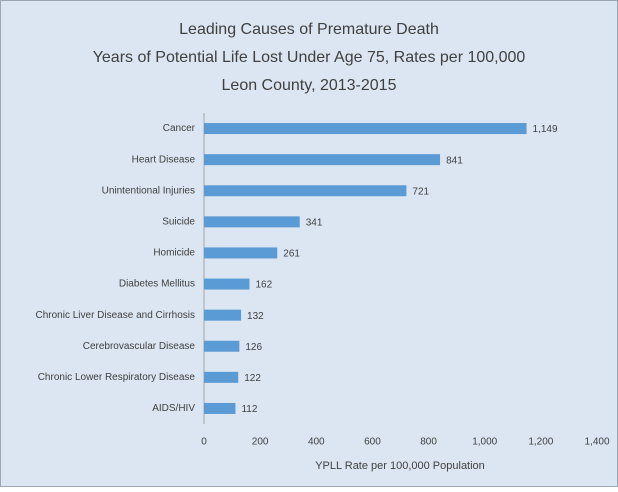 The height and width of the screenshot is (492, 618). I want to click on y-tick-label: Suicide, so click(178, 221).